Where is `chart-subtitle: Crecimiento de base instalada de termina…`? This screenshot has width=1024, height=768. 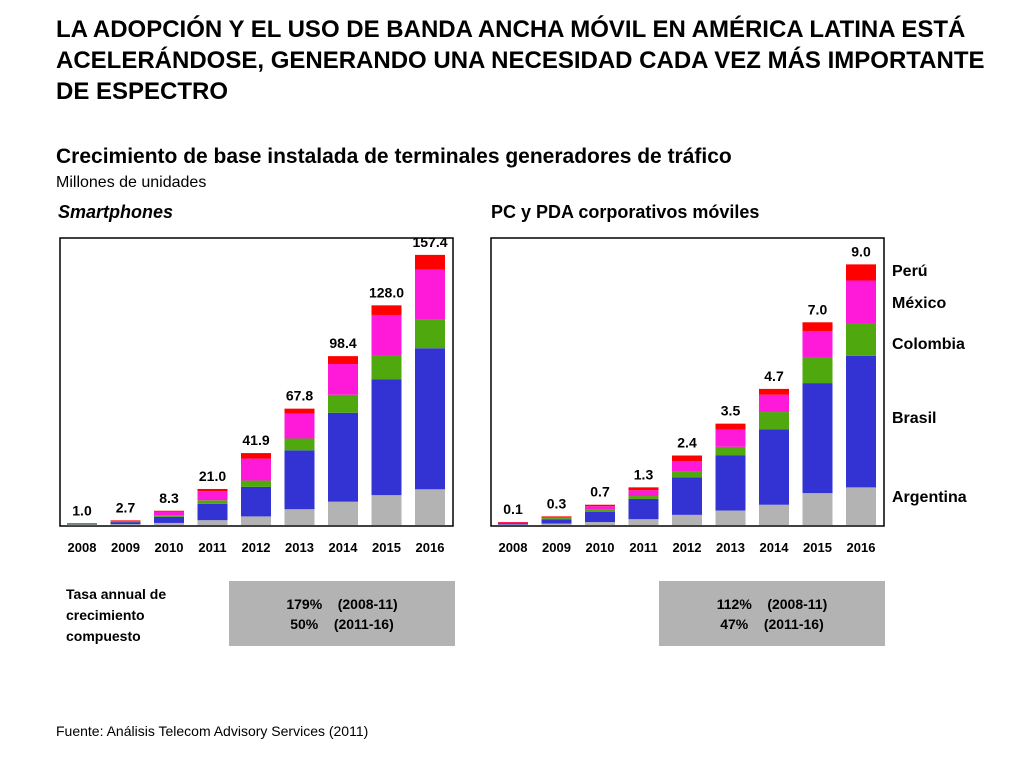
chart-subtitle: Crecimiento de base instalada de termina… is located at coordinates (394, 156).